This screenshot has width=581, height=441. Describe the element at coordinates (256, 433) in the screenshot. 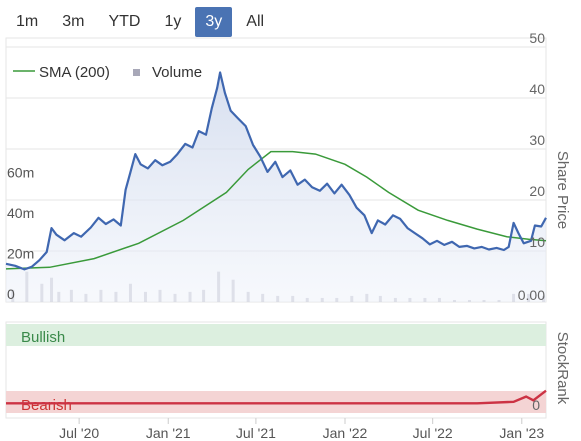

I see `date-tick-label: Jul '21` at that location.